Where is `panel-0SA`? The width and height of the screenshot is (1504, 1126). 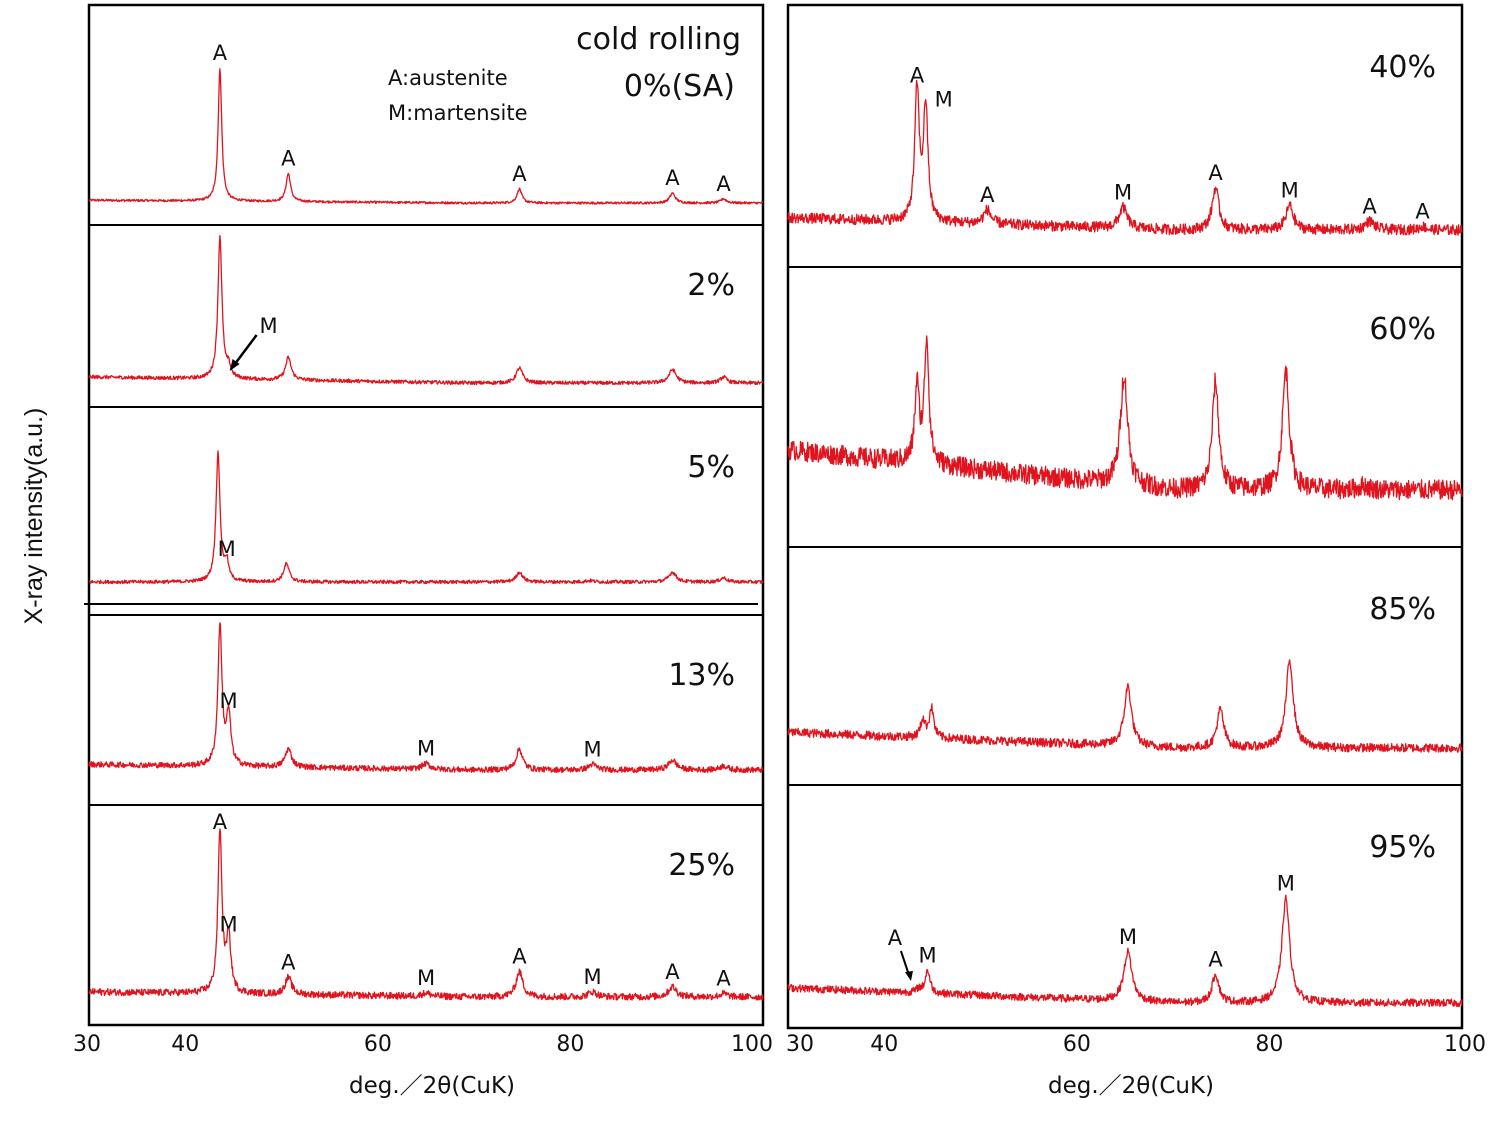
panel-0SA is located at coordinates (426, 136).